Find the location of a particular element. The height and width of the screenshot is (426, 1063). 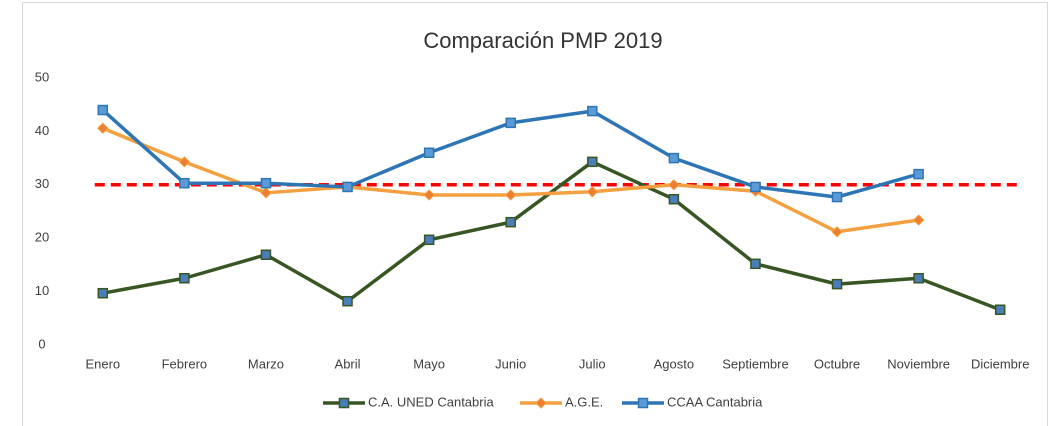

legend-label: CCAA Cantabria is located at coordinates (715, 401).